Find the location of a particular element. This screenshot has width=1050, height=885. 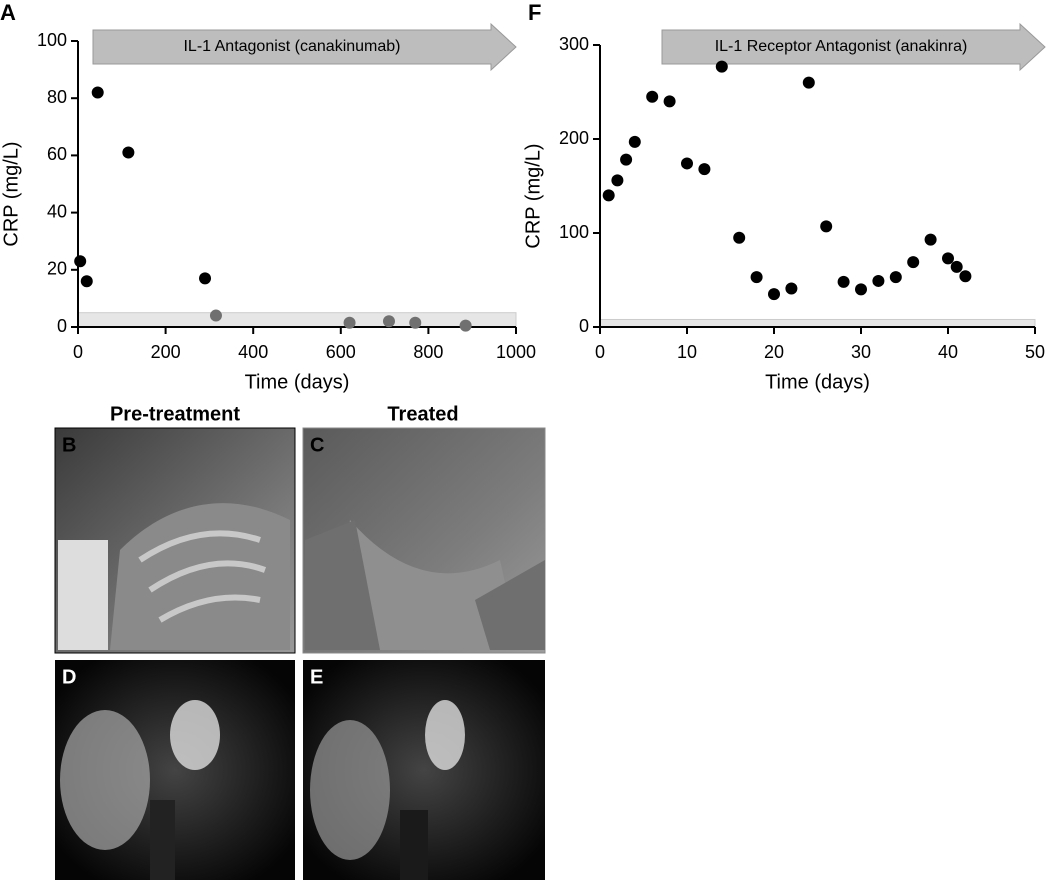

x-tick-label: 40 is located at coordinates (948, 352).